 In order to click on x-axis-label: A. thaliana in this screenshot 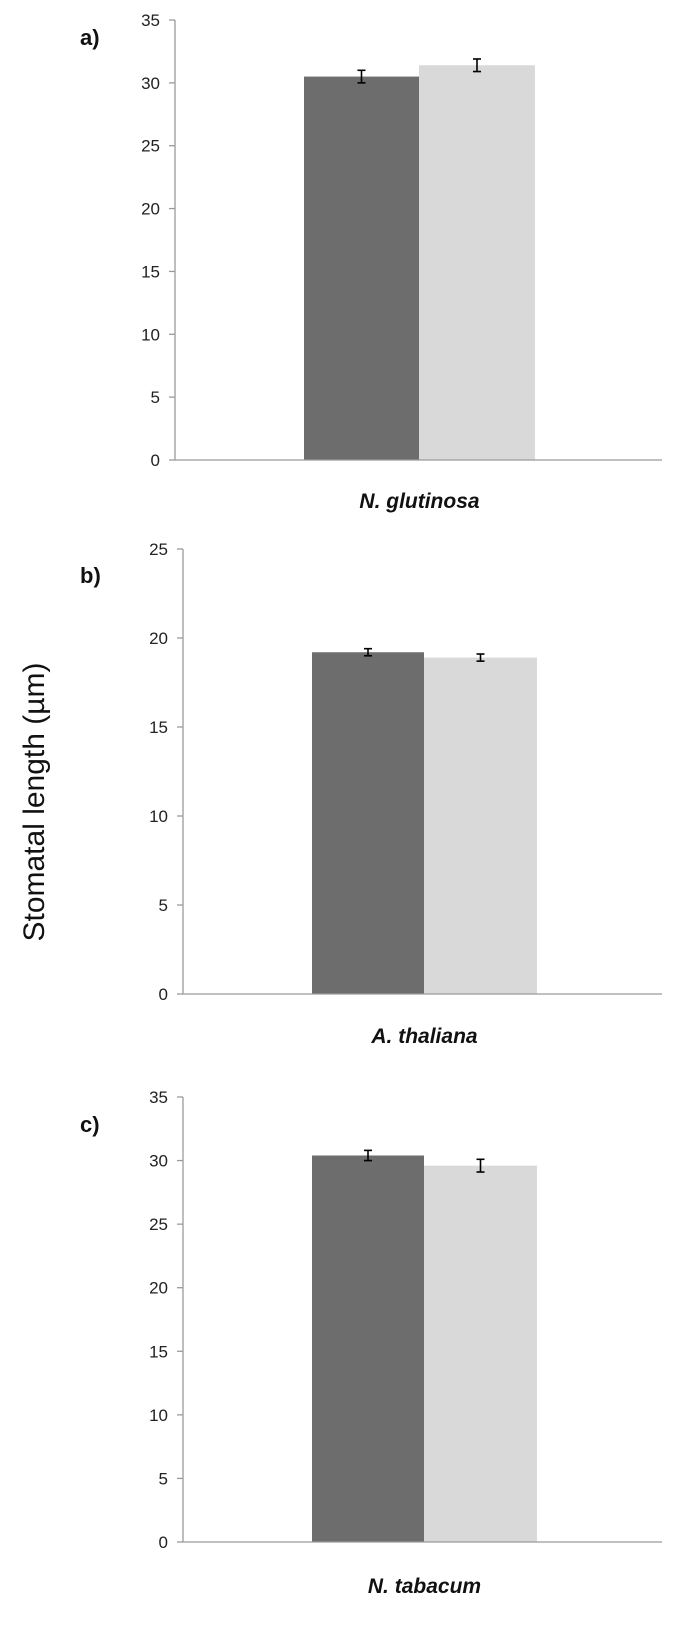, I will do `click(424, 1036)`.